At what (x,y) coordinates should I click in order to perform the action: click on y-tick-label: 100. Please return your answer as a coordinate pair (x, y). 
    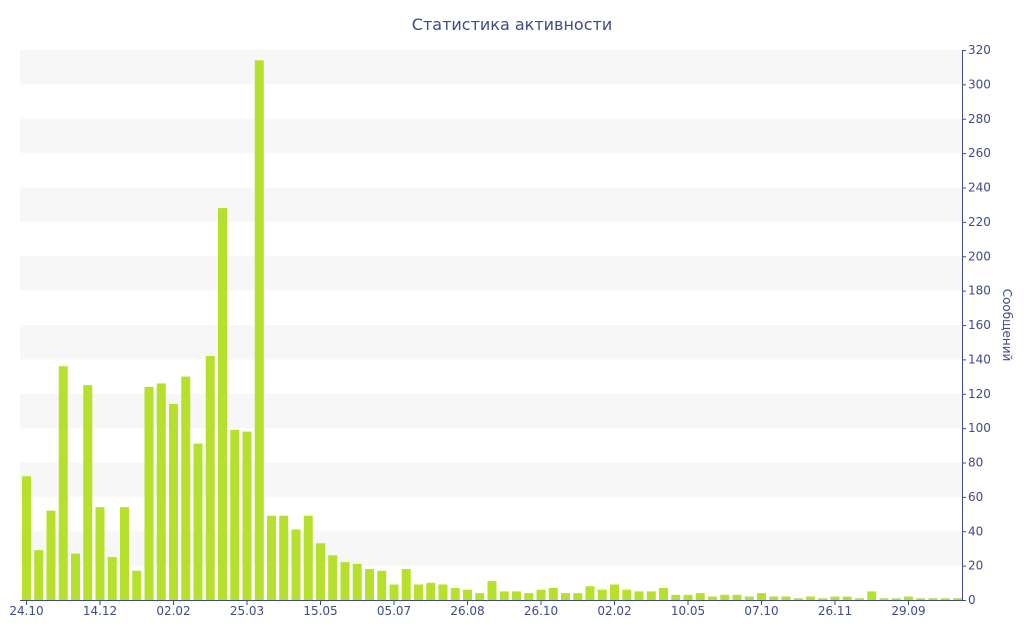
    Looking at the image, I should click on (979, 428).